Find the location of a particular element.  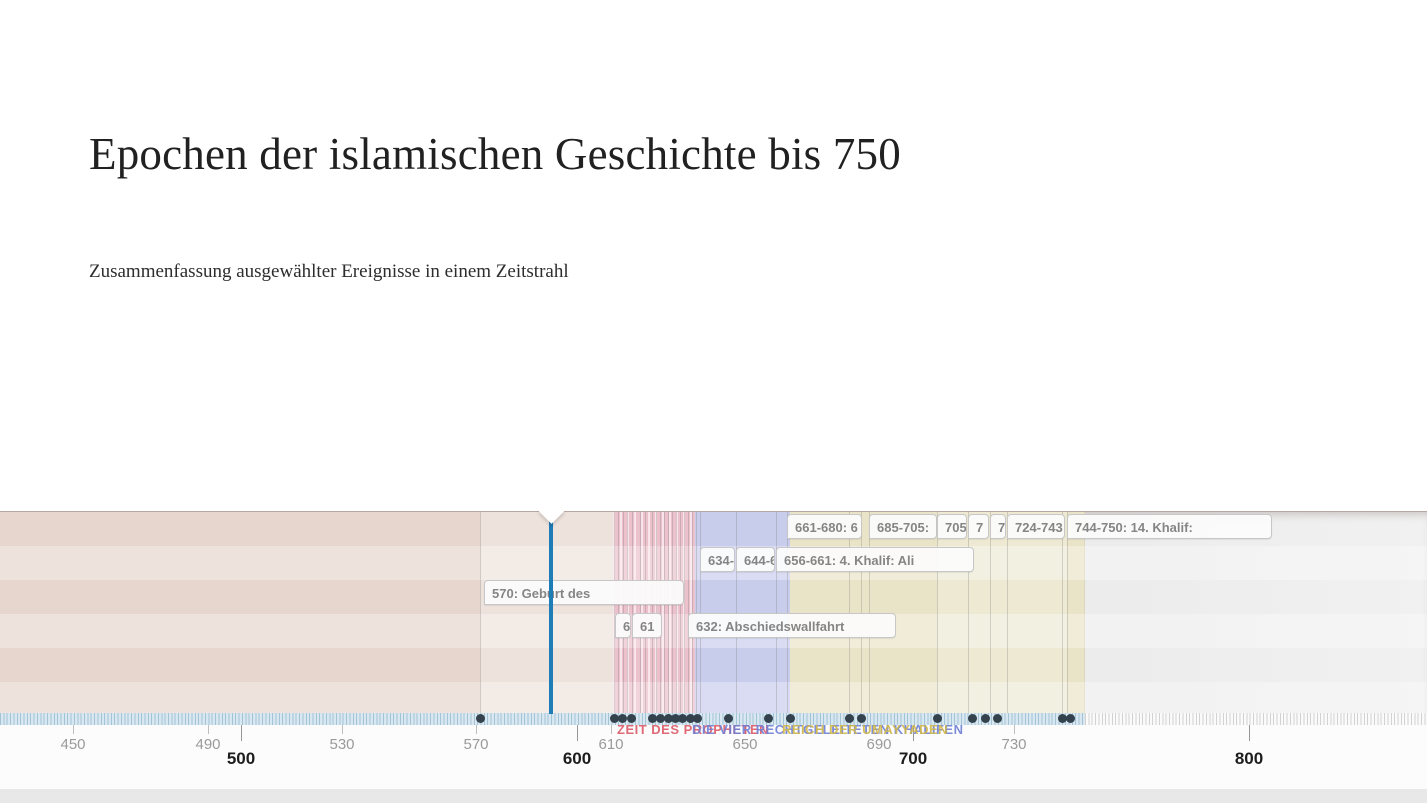

event-flag: 685-705: is located at coordinates (903, 526).